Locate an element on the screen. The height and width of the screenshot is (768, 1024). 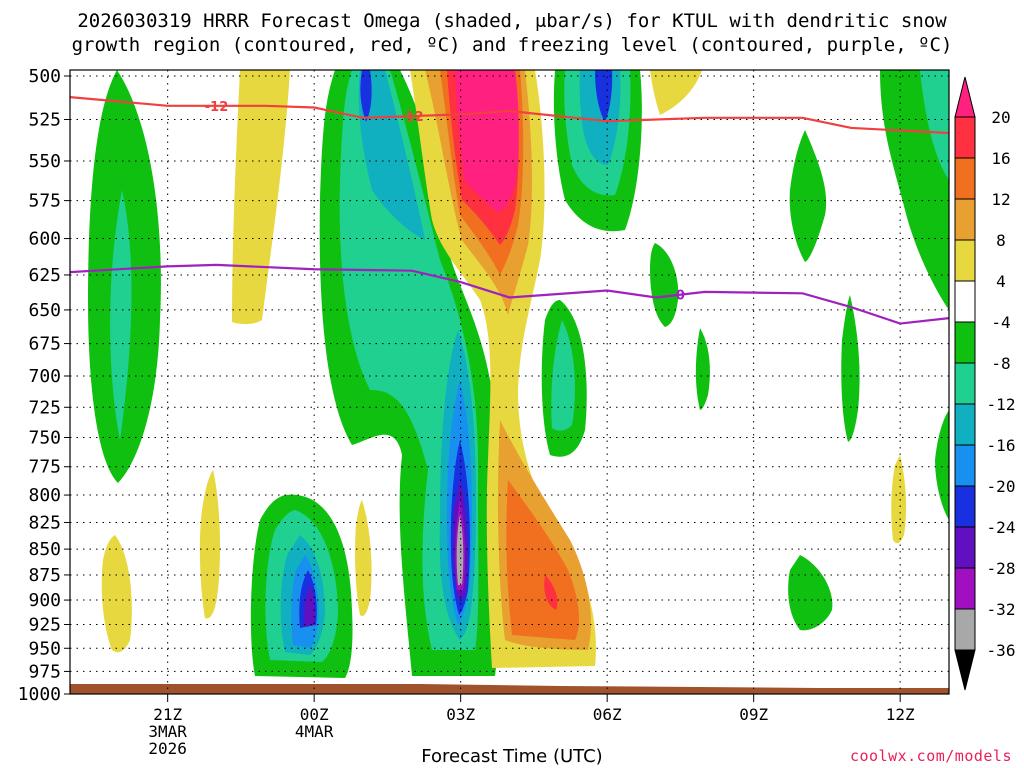
omega-region-teal-right2 is located at coordinates (563, 375).